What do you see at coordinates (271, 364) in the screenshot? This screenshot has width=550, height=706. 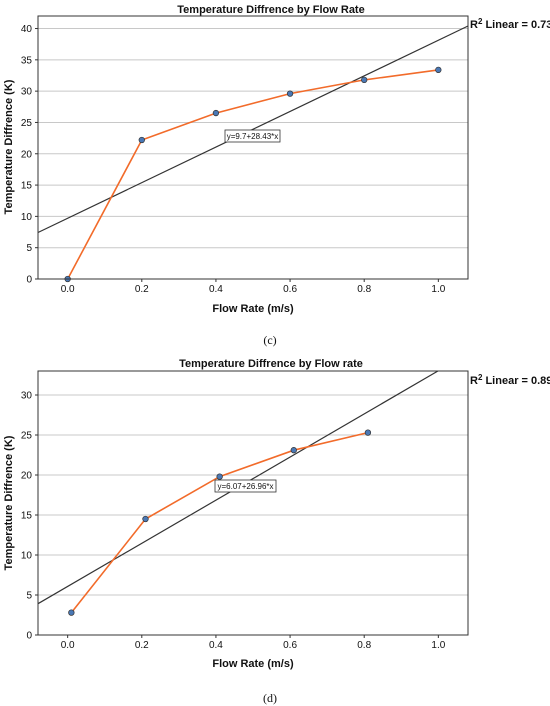 I see `chart-d-title: Temperature Diffrence by Flow rate` at bounding box center [271, 364].